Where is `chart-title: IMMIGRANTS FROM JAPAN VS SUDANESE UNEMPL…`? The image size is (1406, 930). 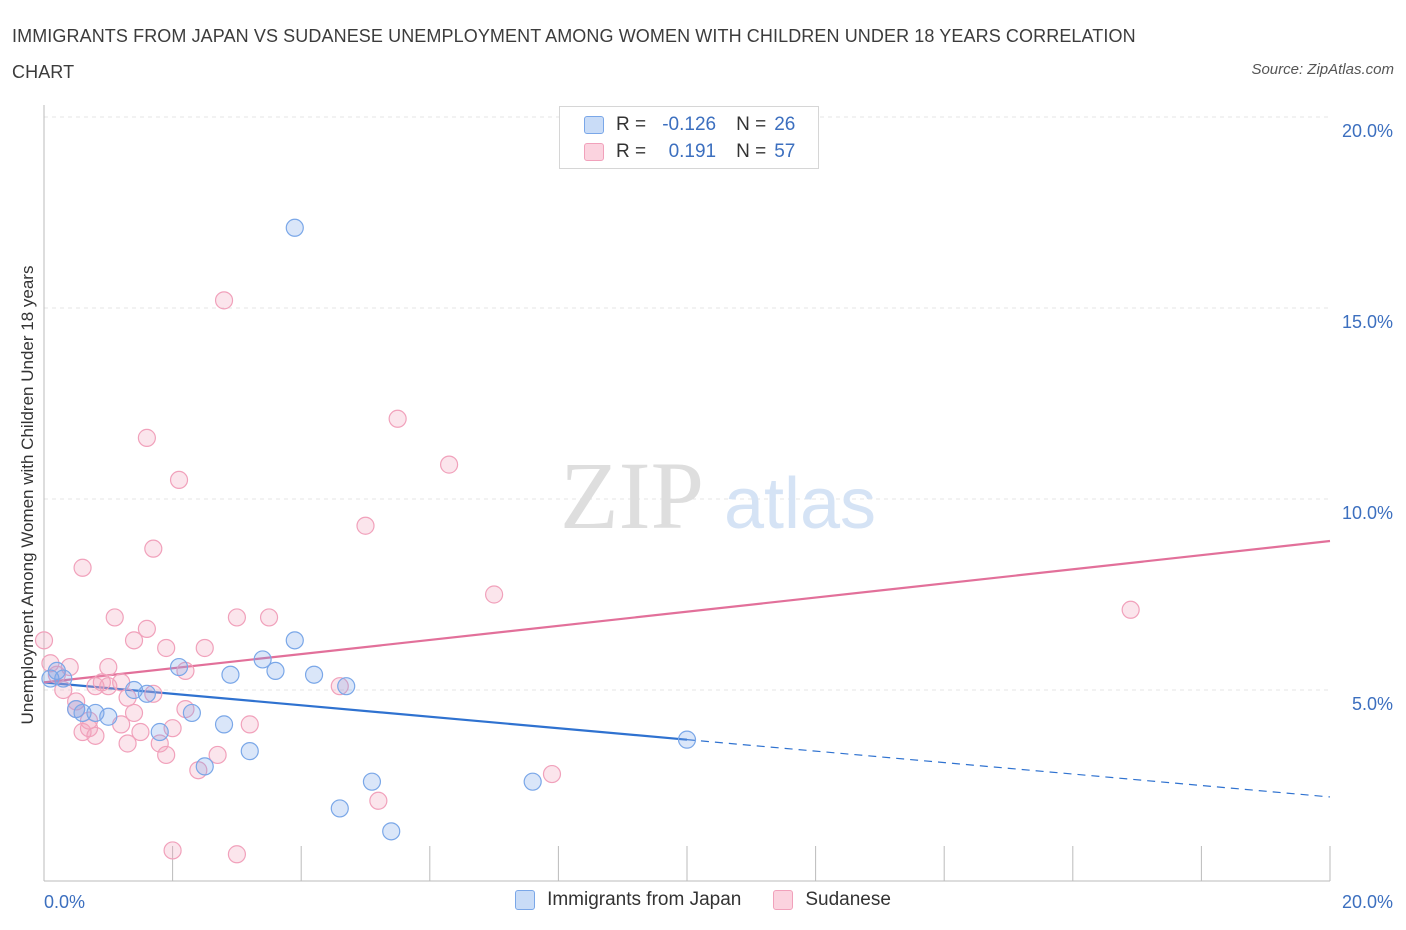
chart-title: IMMIGRANTS FROM JAPAN VS SUDANESE UNEMPL… is located at coordinates (574, 54).